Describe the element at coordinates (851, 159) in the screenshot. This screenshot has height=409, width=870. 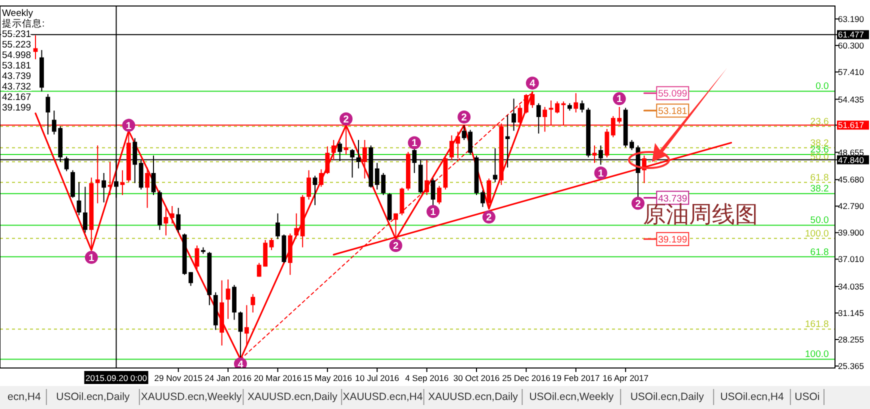
I see `y-tick-label: 47.840` at that location.